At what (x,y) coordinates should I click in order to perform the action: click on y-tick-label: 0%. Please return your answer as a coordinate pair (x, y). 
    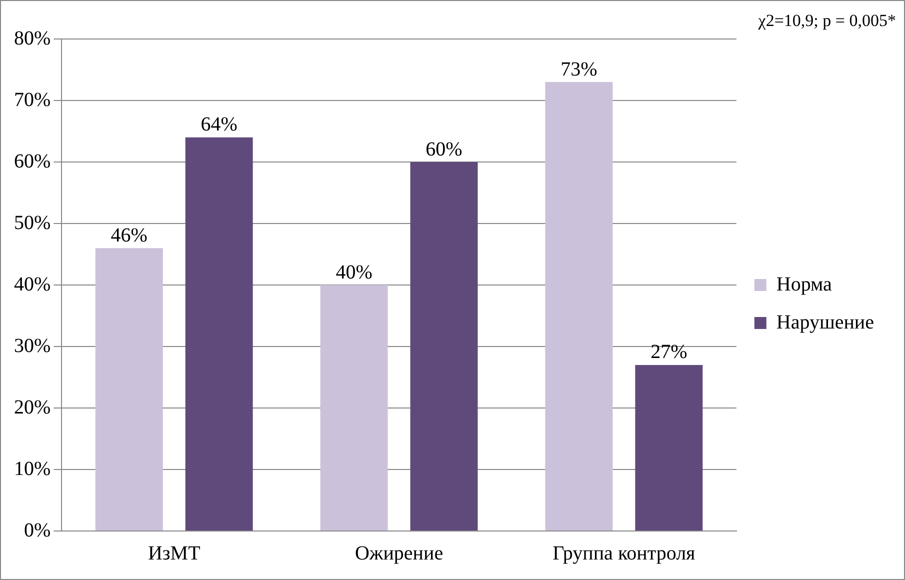
    Looking at the image, I should click on (37, 530).